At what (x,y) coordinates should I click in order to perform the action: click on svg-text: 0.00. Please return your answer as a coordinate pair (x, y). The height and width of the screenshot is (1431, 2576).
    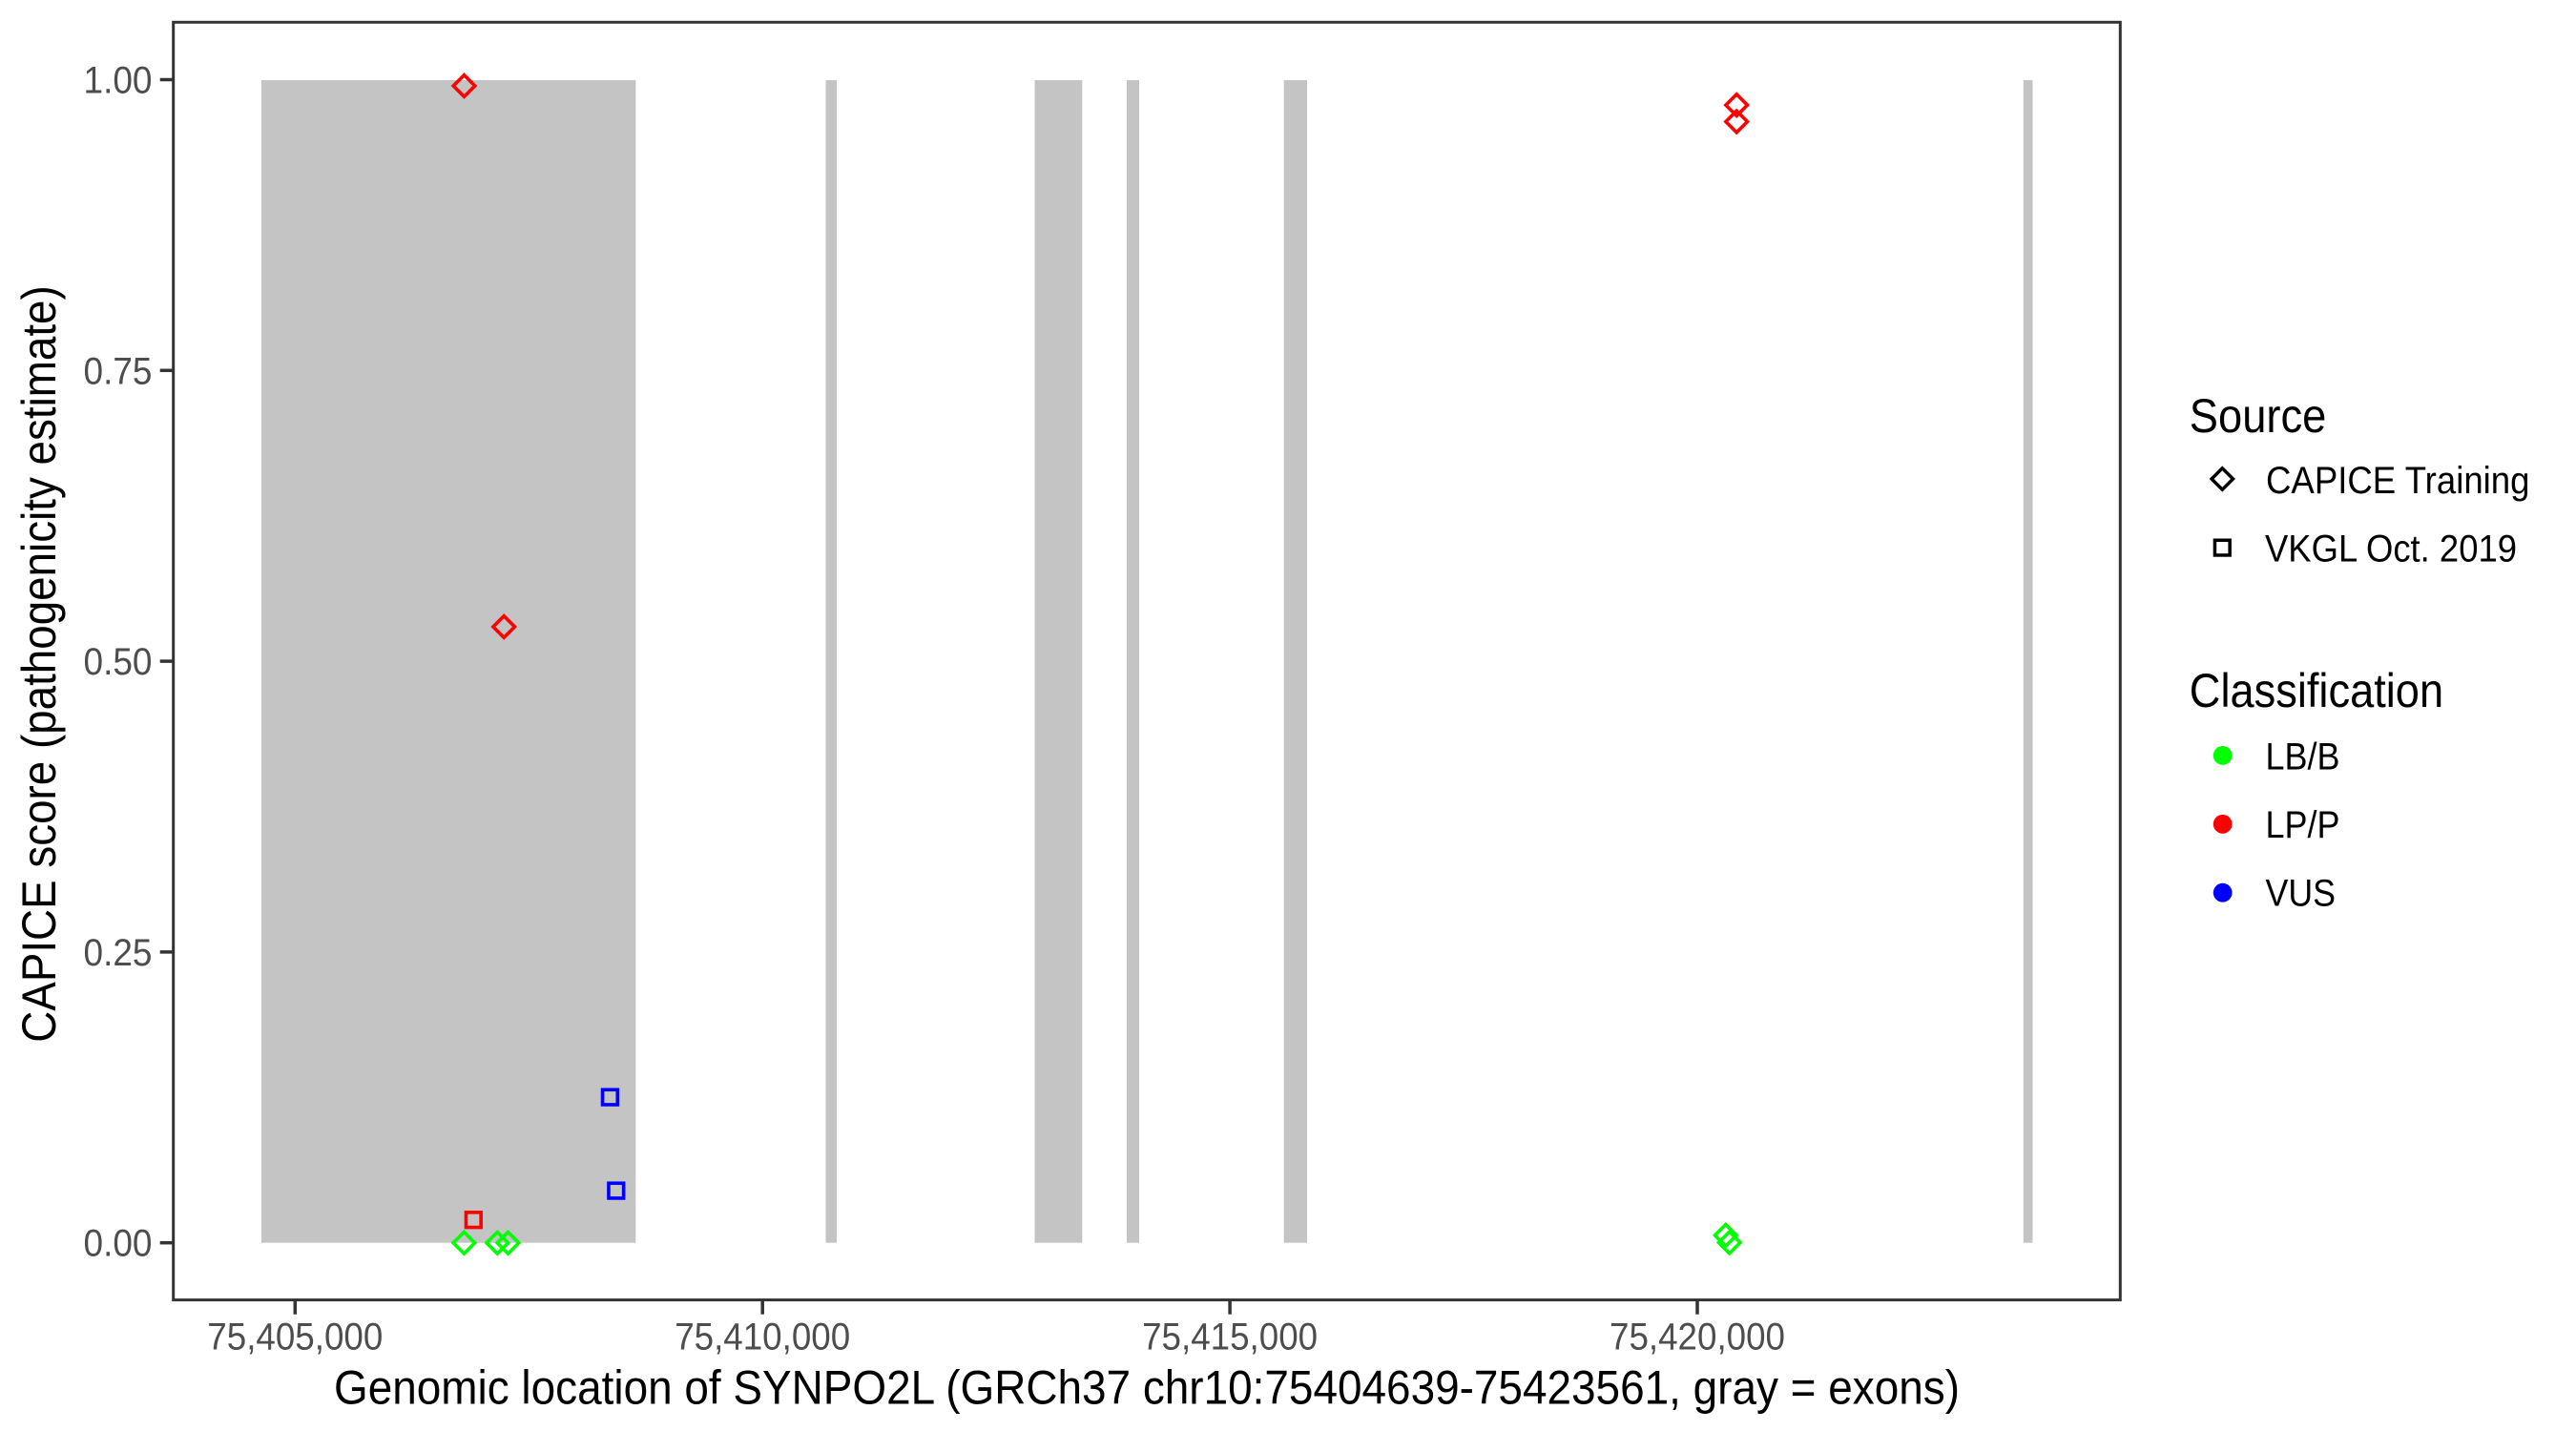
    Looking at the image, I should click on (118, 1244).